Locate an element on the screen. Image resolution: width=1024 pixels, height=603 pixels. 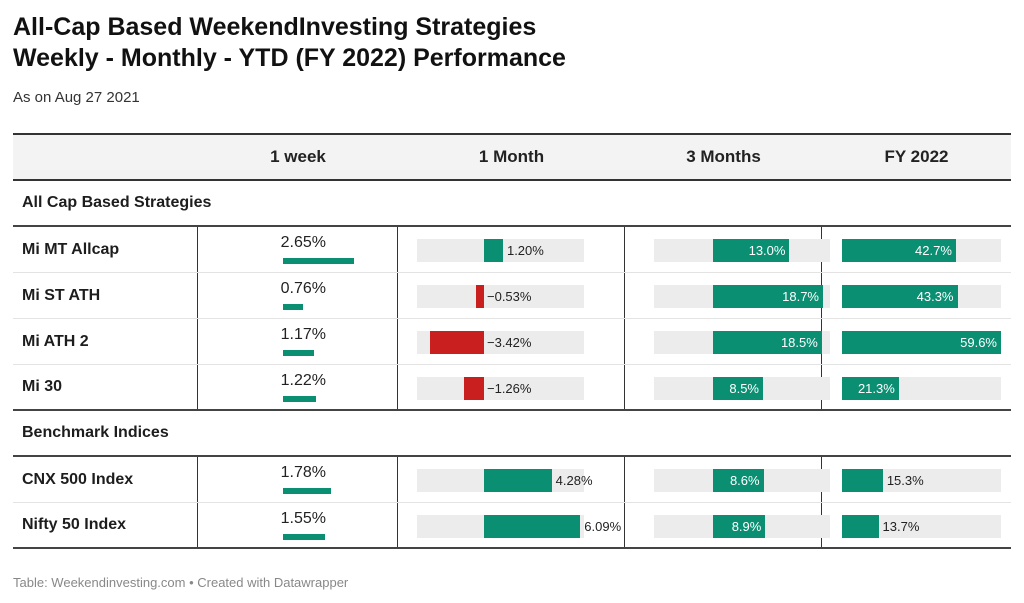
week-cell: 0.76% is located at coordinates (298, 295).